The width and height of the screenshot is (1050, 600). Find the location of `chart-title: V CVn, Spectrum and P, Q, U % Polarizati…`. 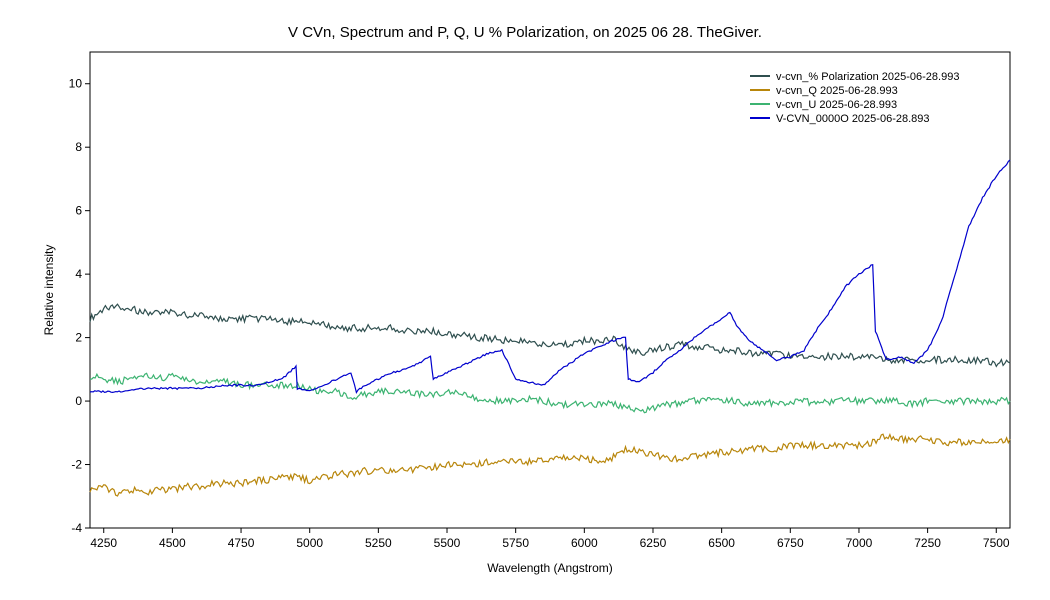

chart-title: V CVn, Spectrum and P, Q, U % Polarizati… is located at coordinates (525, 32).